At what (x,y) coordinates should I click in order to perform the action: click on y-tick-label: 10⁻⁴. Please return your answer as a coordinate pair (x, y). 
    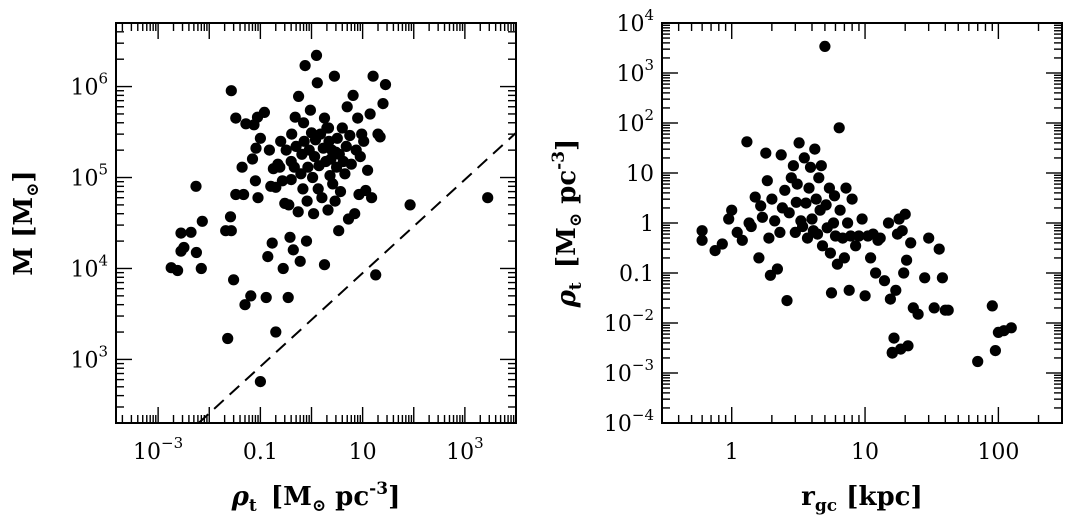
    Looking at the image, I should click on (629, 421).